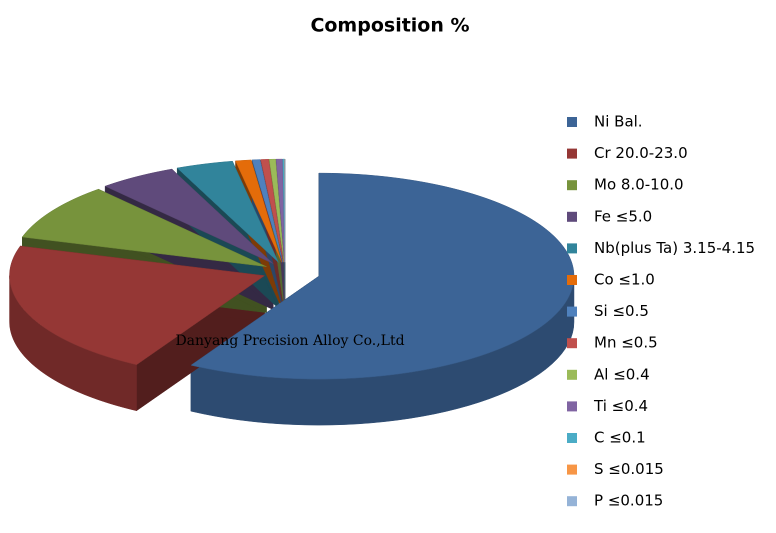 The height and width of the screenshot is (533, 776). Describe the element at coordinates (624, 280) in the screenshot. I see `legend-label: Co ≤1.0` at that location.